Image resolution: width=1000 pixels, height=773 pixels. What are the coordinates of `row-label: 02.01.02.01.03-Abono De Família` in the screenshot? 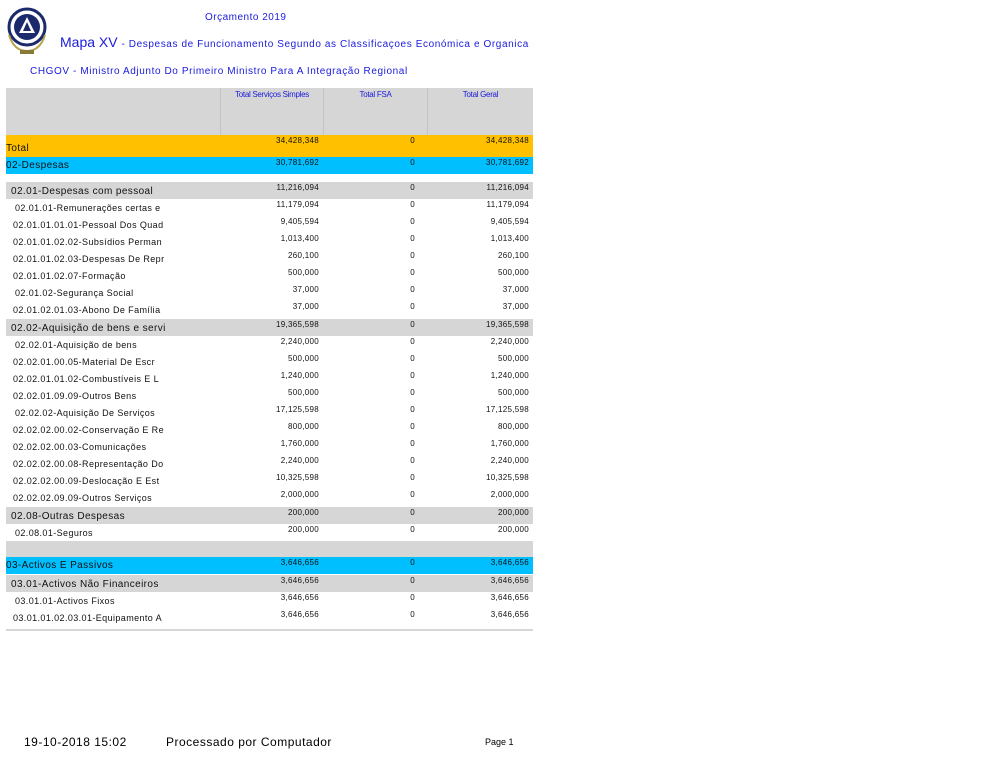 It's located at (87, 310).